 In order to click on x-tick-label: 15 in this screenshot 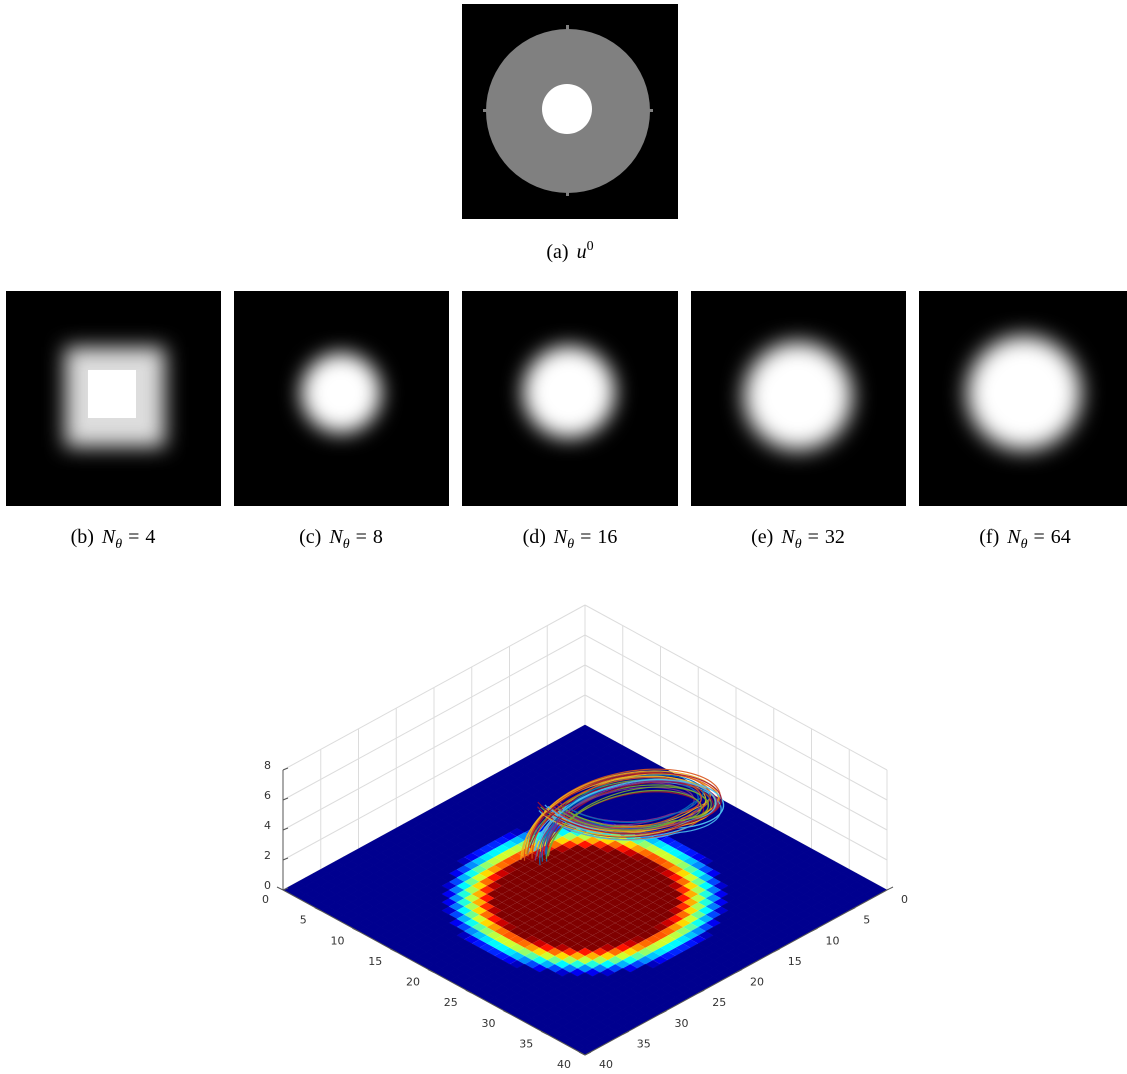, I will do `click(375, 961)`.